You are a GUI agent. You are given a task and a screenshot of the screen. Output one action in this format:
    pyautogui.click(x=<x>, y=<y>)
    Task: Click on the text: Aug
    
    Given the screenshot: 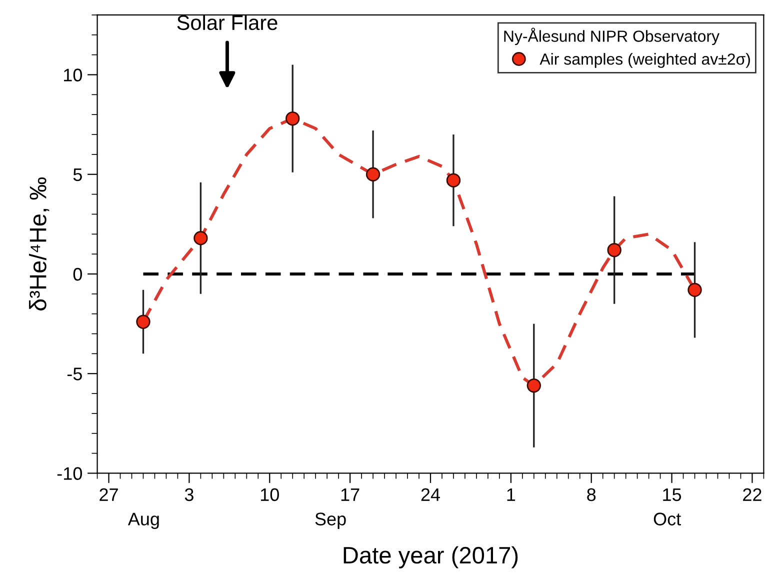 What is the action you would take?
    pyautogui.click(x=143, y=521)
    